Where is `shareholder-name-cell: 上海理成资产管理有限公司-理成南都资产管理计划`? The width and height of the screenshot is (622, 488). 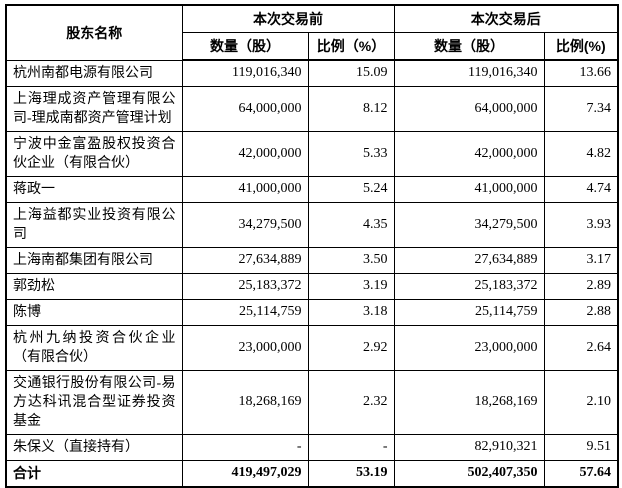
shareholder-name-cell: 上海理成资产管理有限公司-理成南都资产管理计划 is located at coordinates (94, 108).